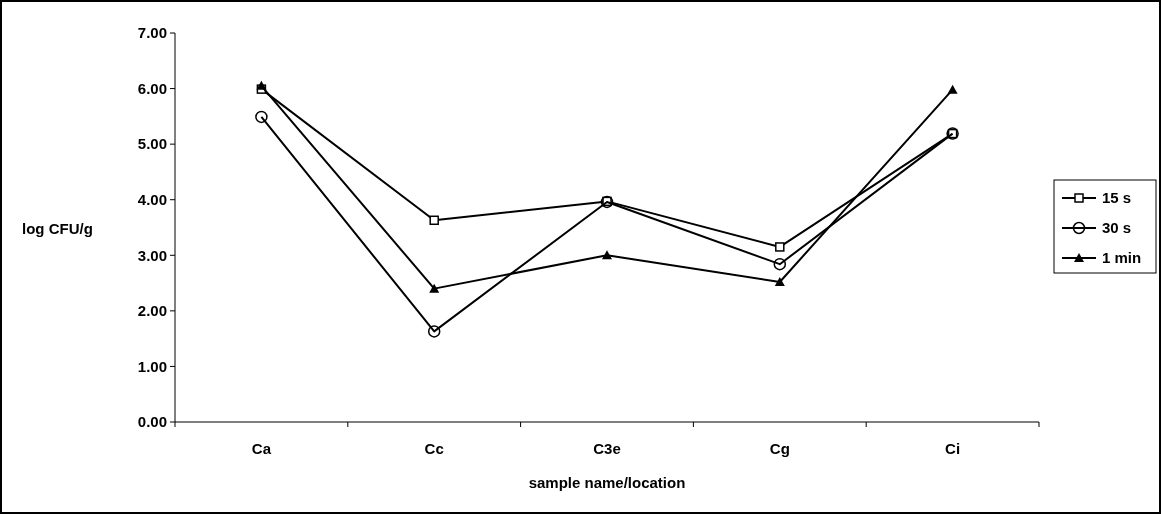  I want to click on y-tick-label: 5.00, so click(152, 144).